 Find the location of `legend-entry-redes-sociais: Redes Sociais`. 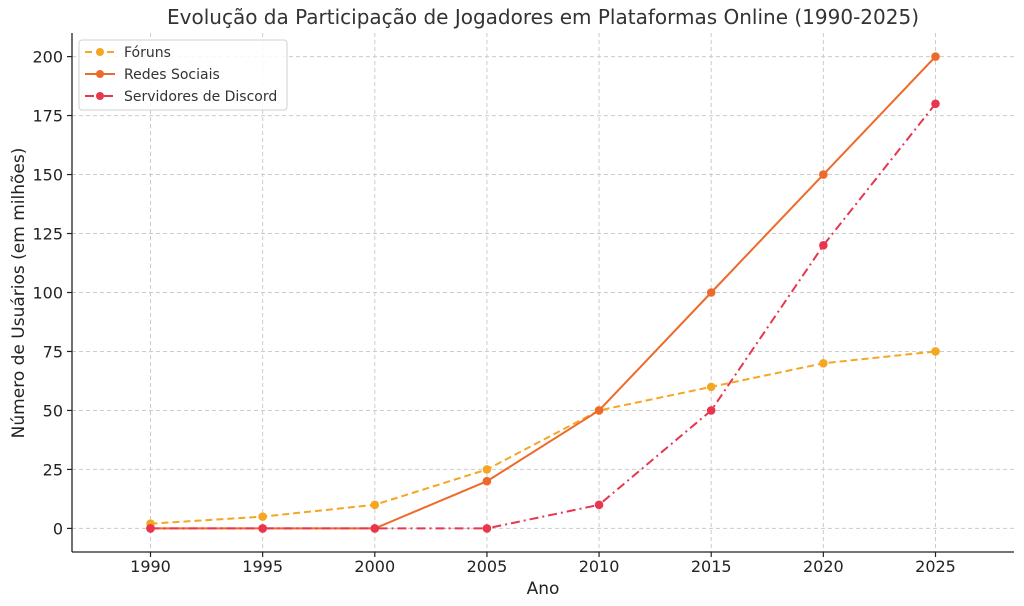

legend-entry-redes-sociais: Redes Sociais is located at coordinates (152, 75).